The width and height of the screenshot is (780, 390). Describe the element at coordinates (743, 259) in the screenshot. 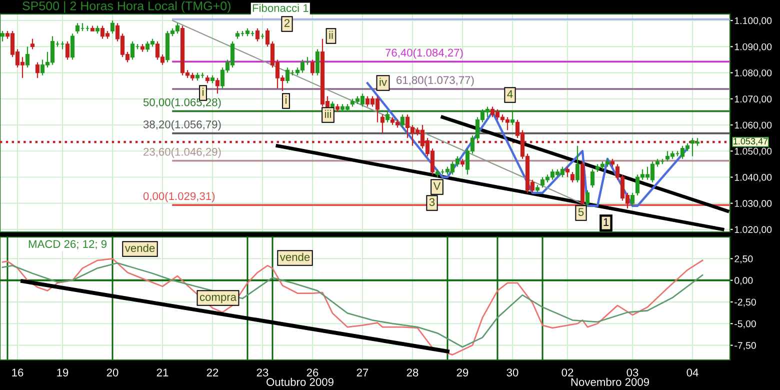

I see `y-tick-label: 2,50` at that location.